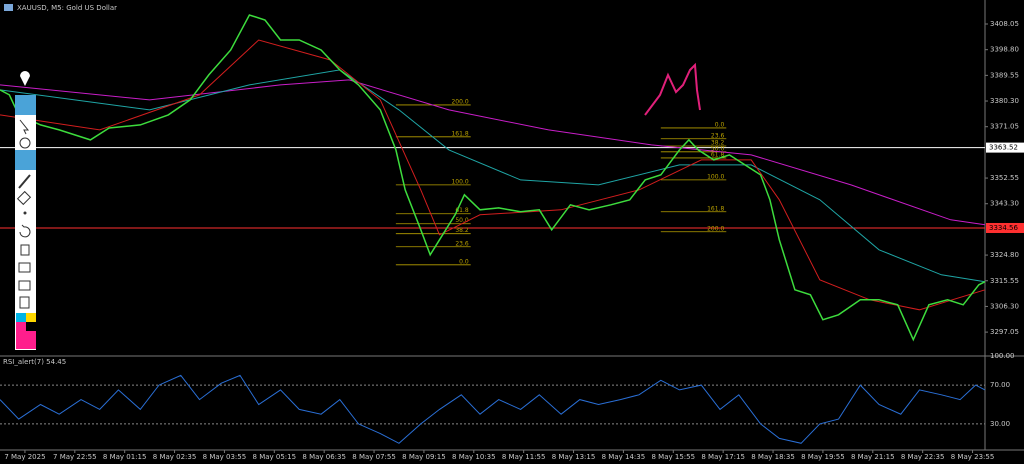 Image resolution: width=1024 pixels, height=464 pixels. What do you see at coordinates (25, 78) in the screenshot?
I see `pin-icon` at bounding box center [25, 78].